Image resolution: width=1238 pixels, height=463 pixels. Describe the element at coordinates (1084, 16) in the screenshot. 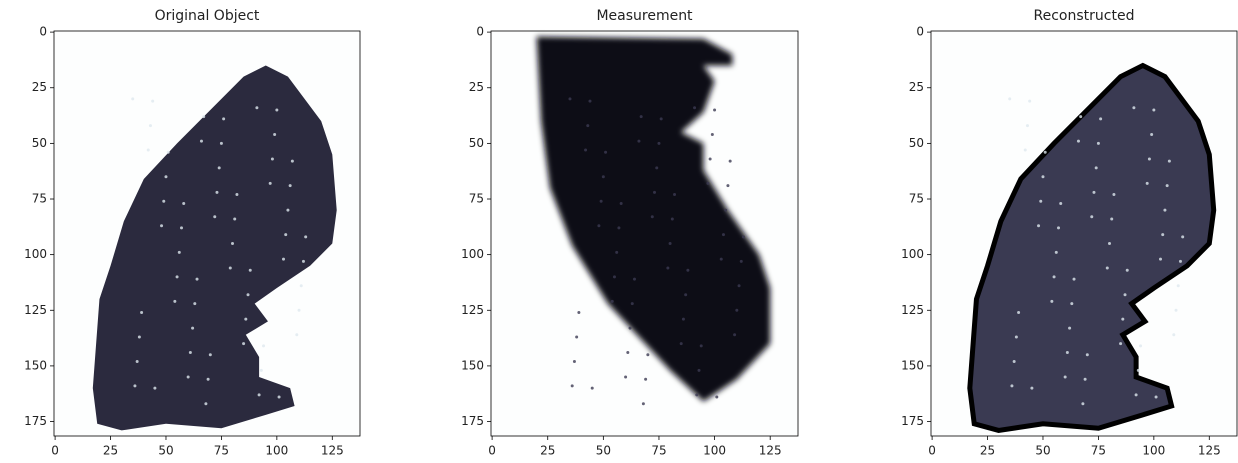

I see `panel-title: Reconstructed` at that location.